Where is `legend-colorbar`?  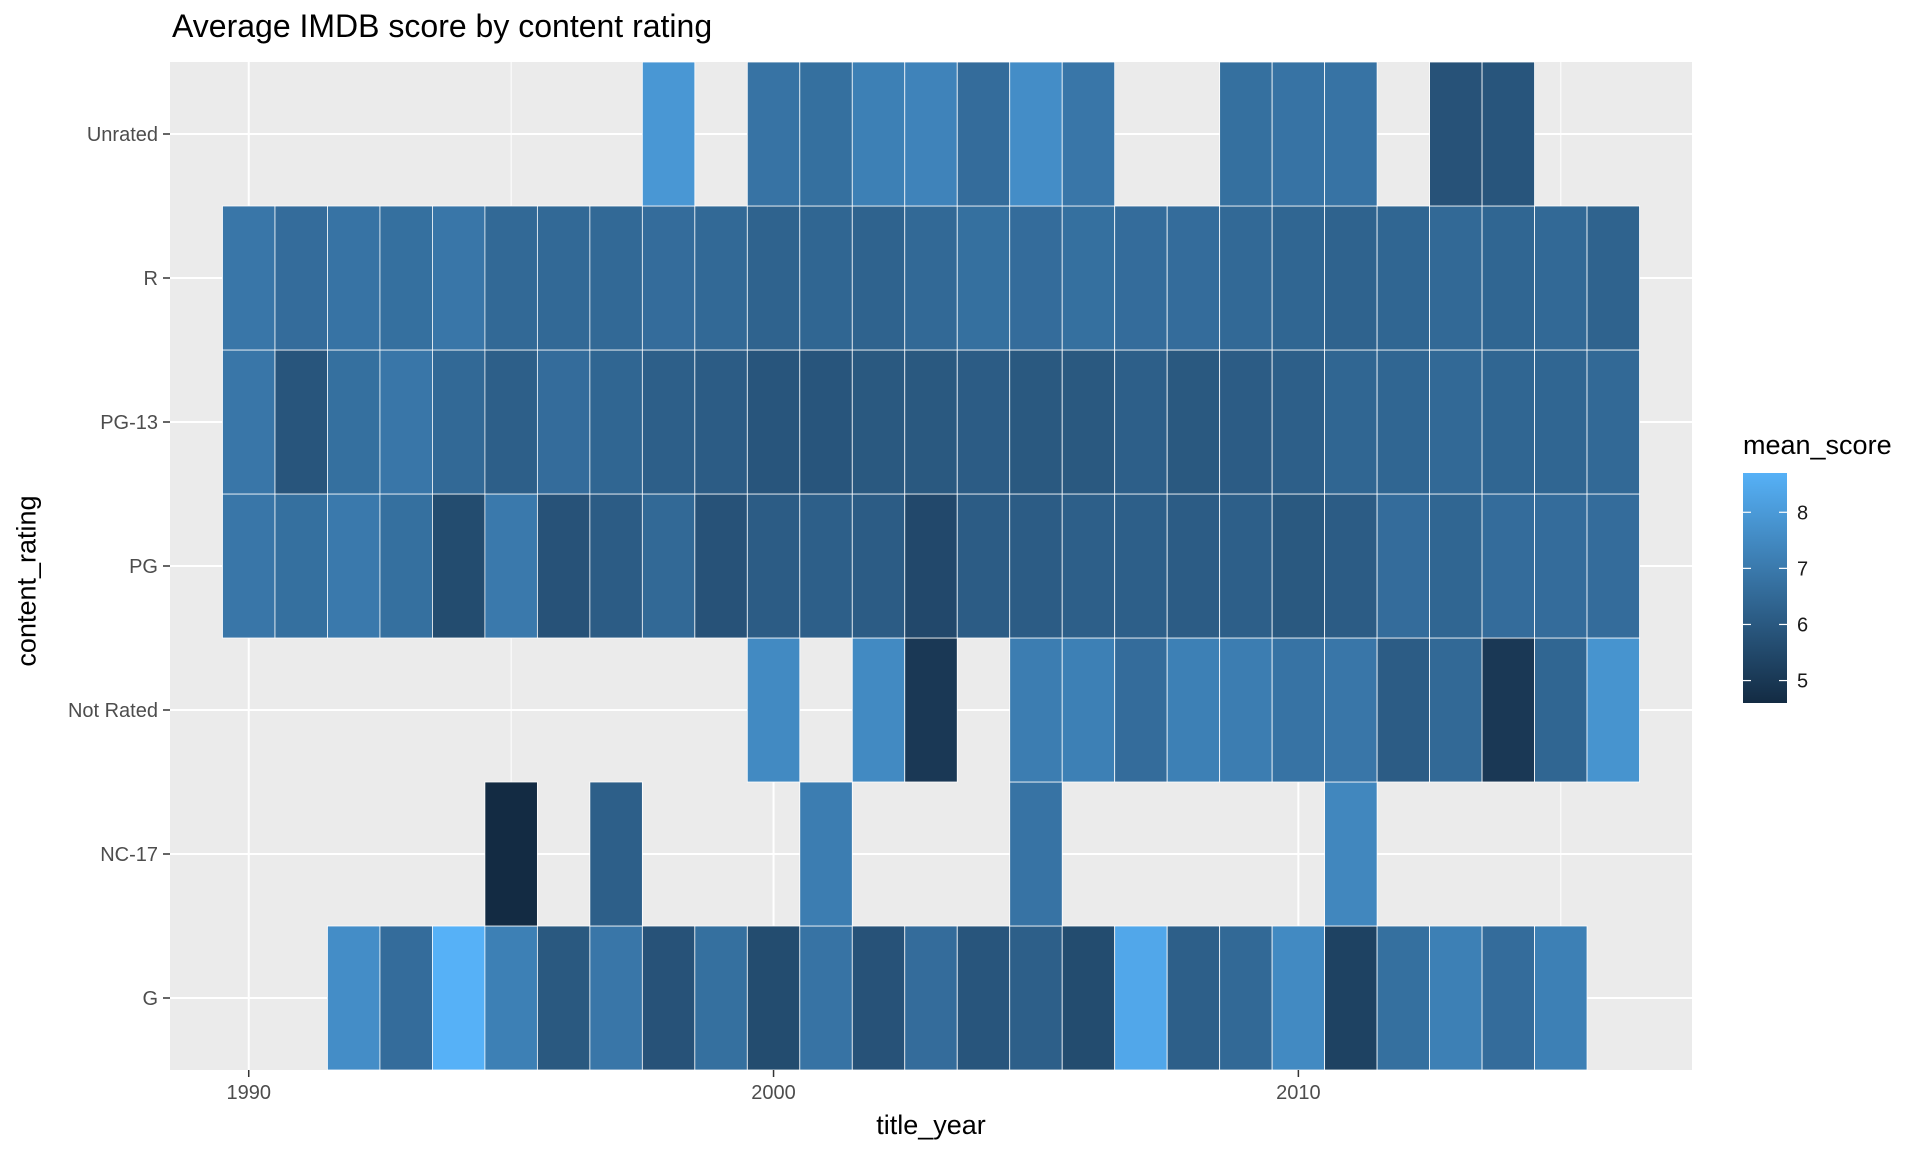
legend-colorbar is located at coordinates (1765, 588).